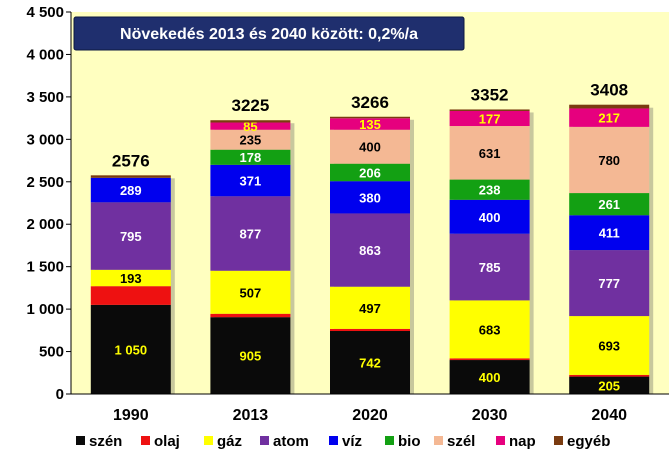  Describe the element at coordinates (251, 181) in the screenshot. I see `segment-label: 371` at that location.